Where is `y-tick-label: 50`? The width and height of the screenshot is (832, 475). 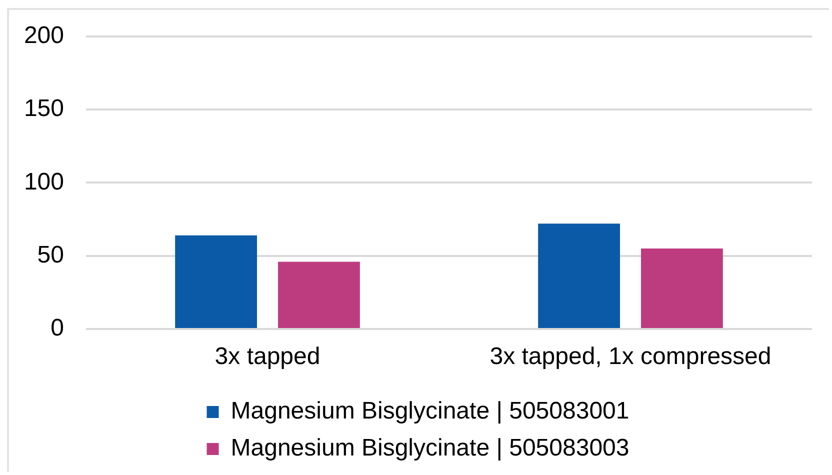
y-tick-label: 50 is located at coordinates (50, 254).